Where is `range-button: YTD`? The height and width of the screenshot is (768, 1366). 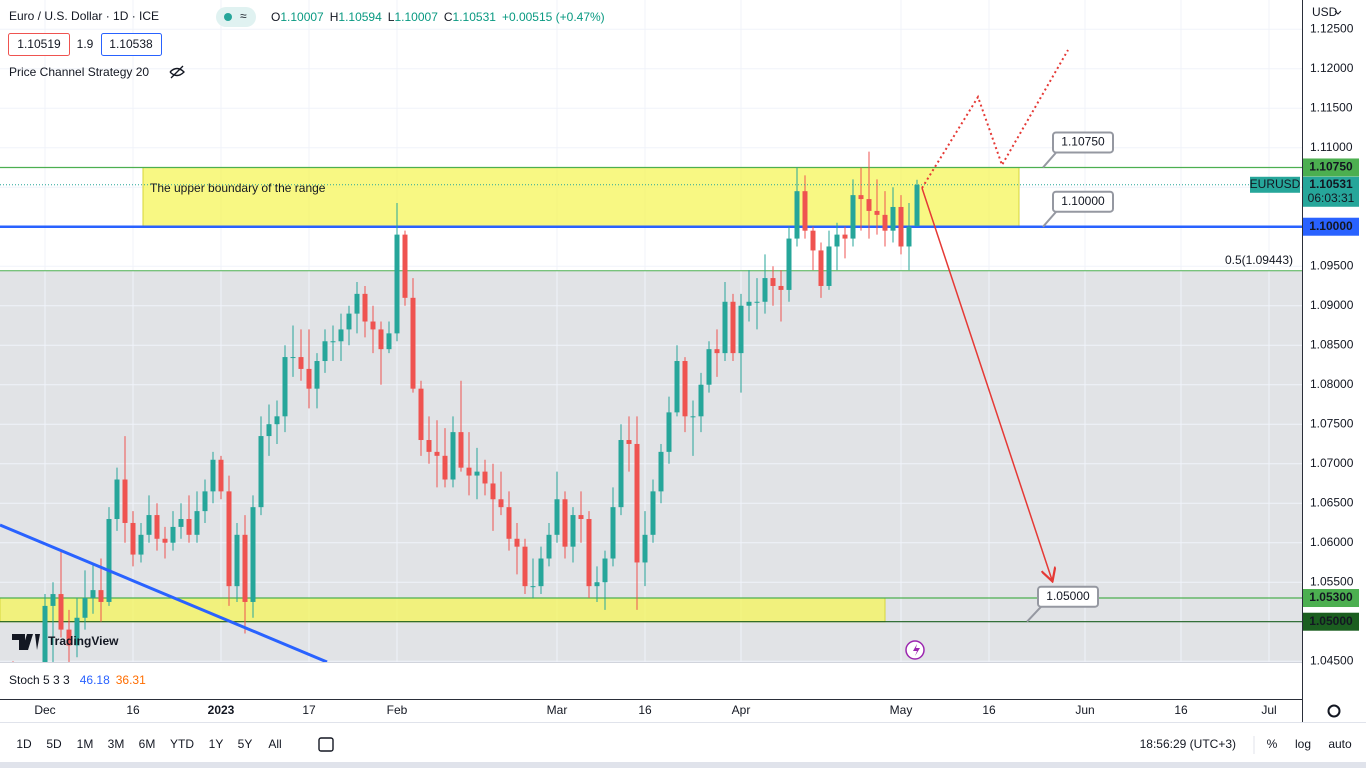 range-button: YTD is located at coordinates (182, 744).